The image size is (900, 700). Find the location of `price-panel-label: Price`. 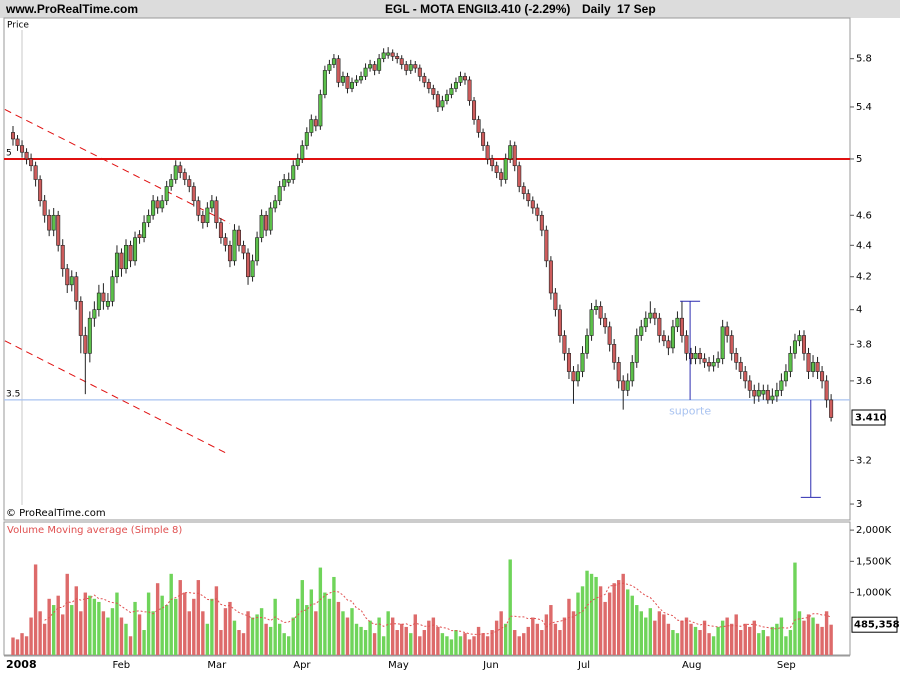

price-panel-label: Price is located at coordinates (18, 26).